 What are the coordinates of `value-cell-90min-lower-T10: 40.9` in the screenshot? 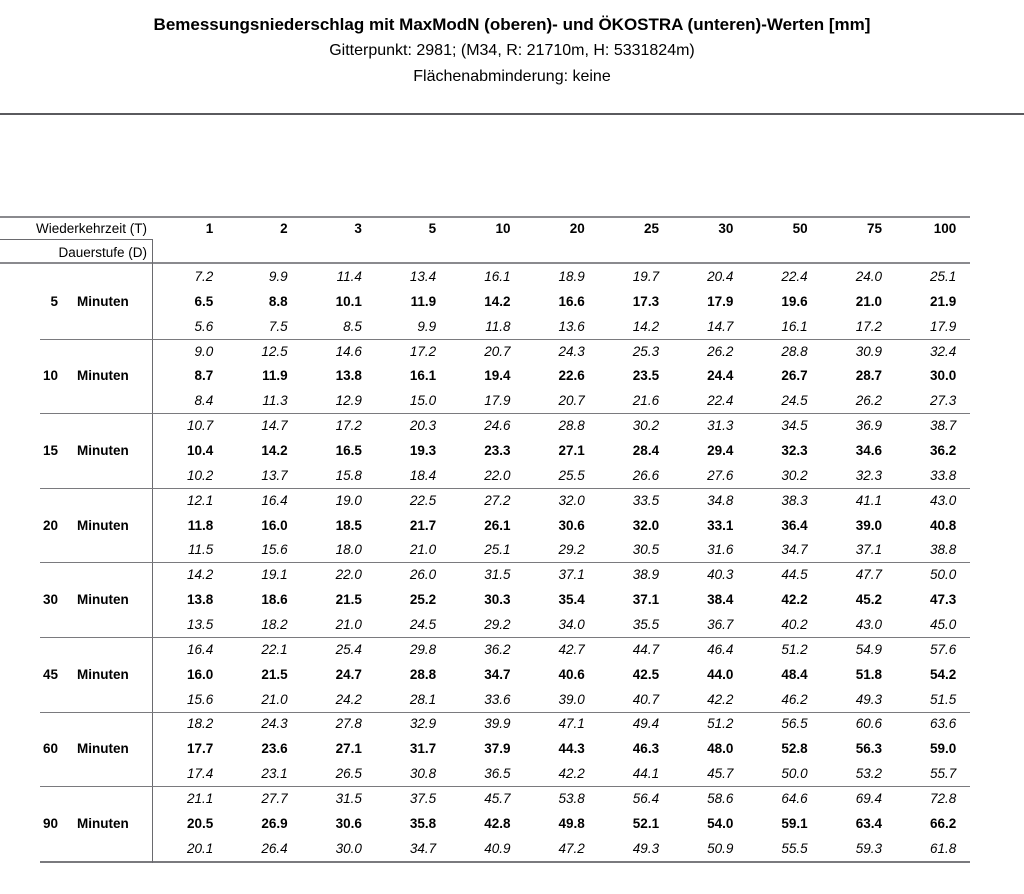 It's located at (497, 848).